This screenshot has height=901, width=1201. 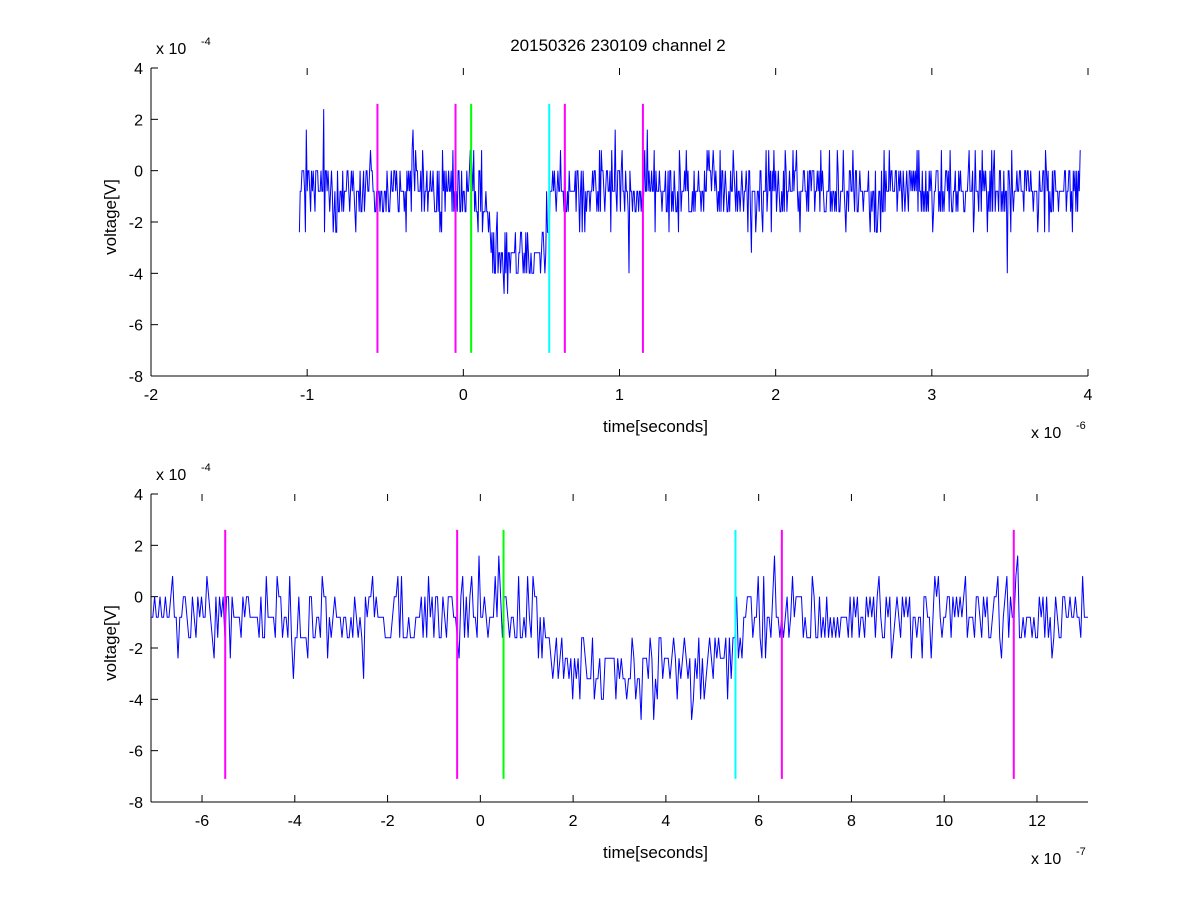 I want to click on x-tick-label: 1, so click(x=619, y=395).